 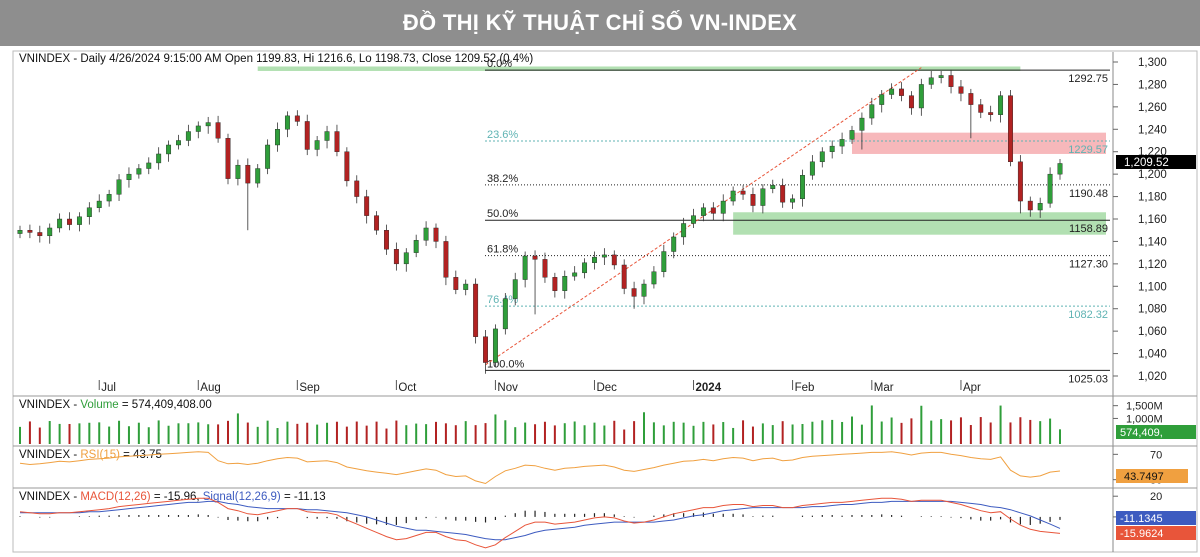 I want to click on volume-tag-value: 574,409,, so click(x=1141, y=433).